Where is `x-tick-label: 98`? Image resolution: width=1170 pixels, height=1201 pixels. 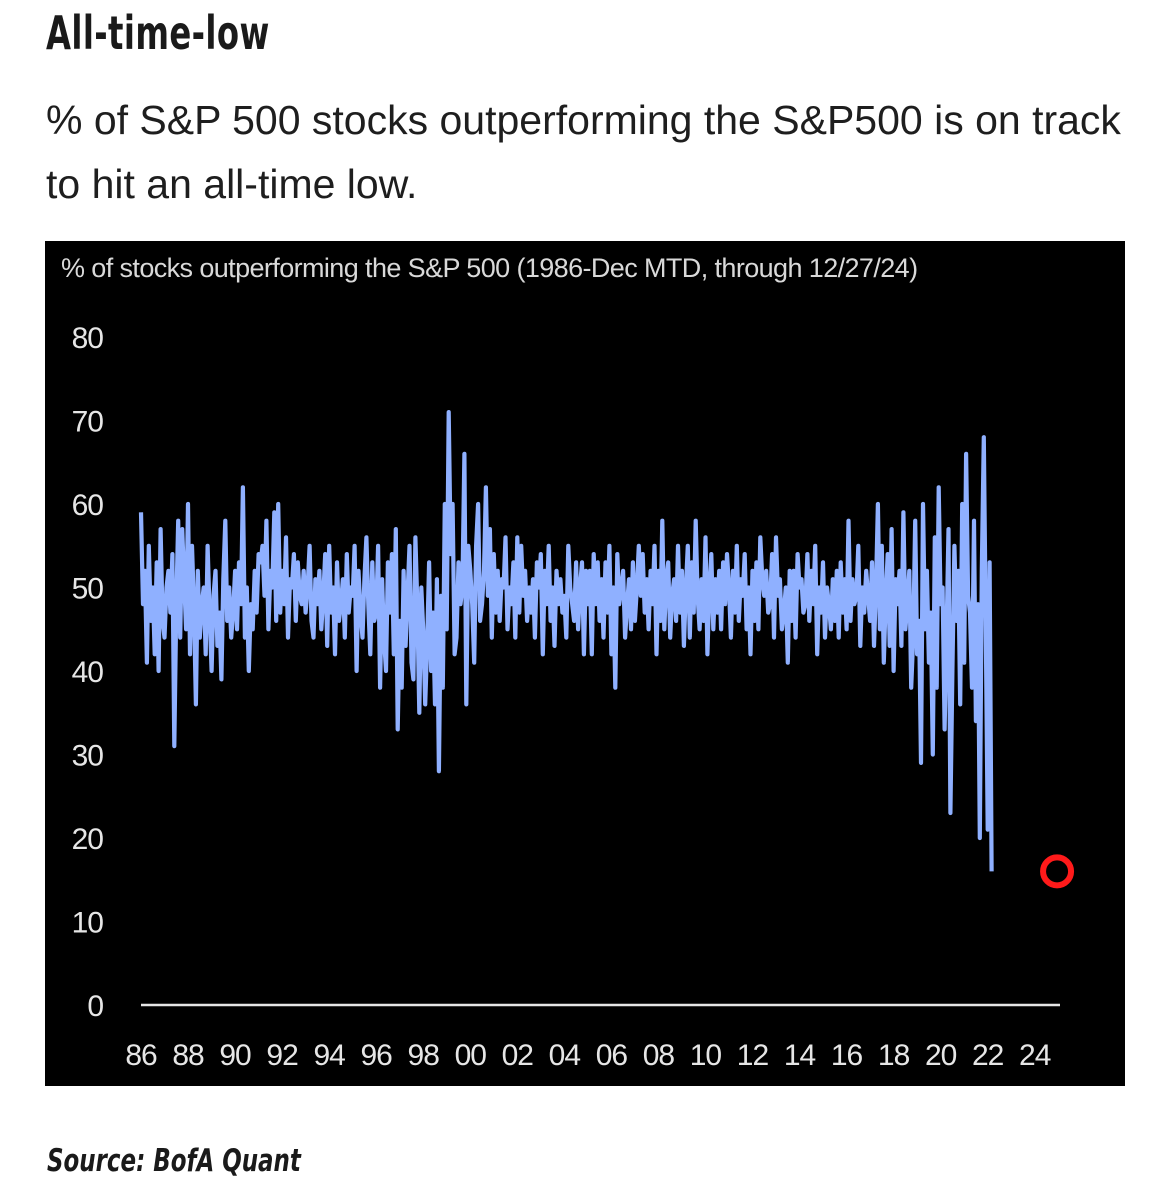 x-tick-label: 98 is located at coordinates (424, 1055).